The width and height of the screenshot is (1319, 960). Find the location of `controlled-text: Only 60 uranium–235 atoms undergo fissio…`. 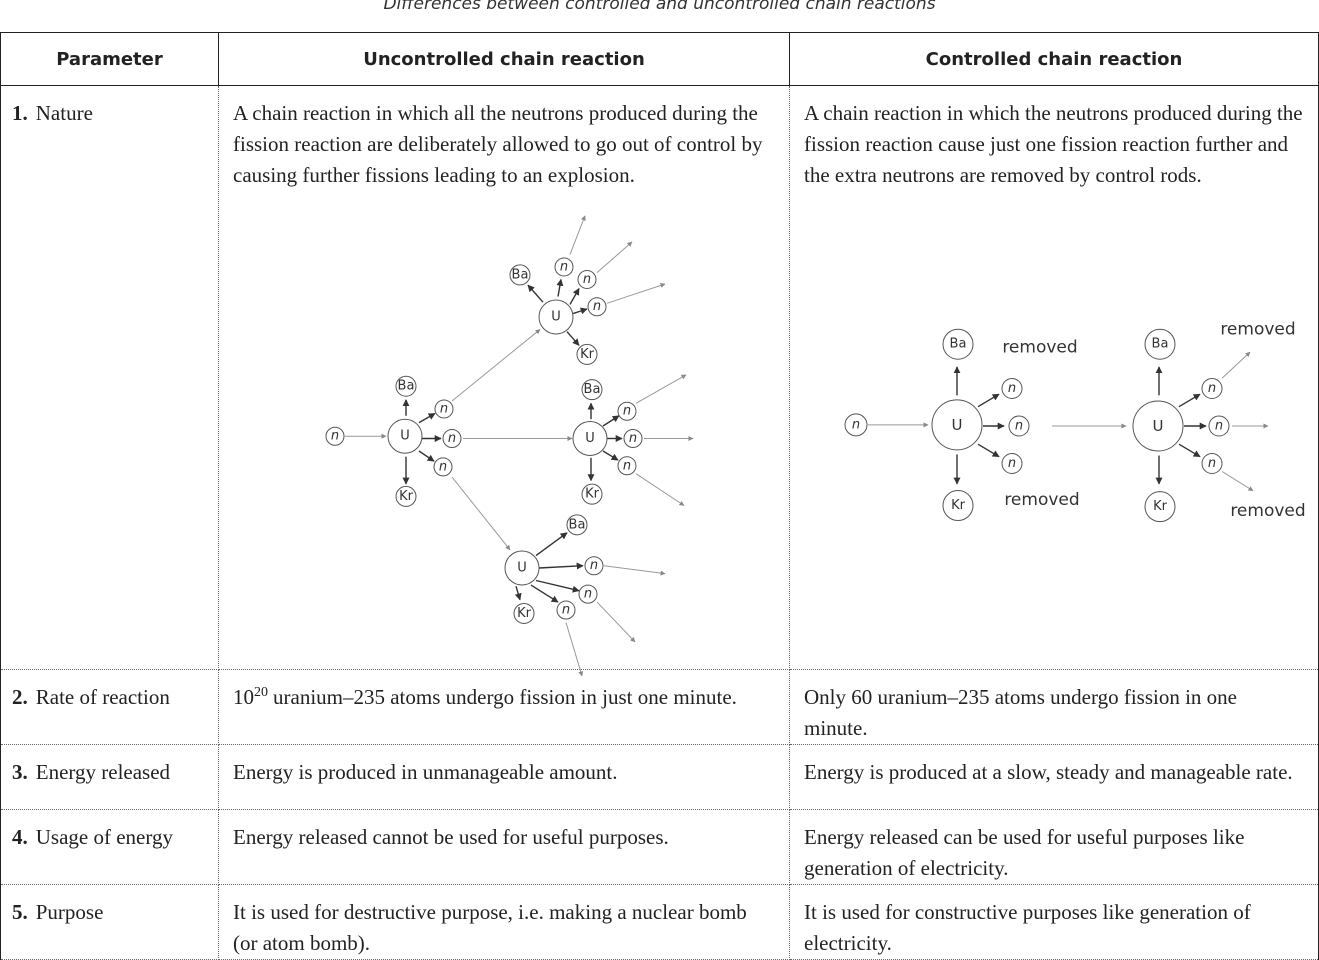

controlled-text: Only 60 uranium–235 atoms undergo fissio… is located at coordinates (1020, 712).